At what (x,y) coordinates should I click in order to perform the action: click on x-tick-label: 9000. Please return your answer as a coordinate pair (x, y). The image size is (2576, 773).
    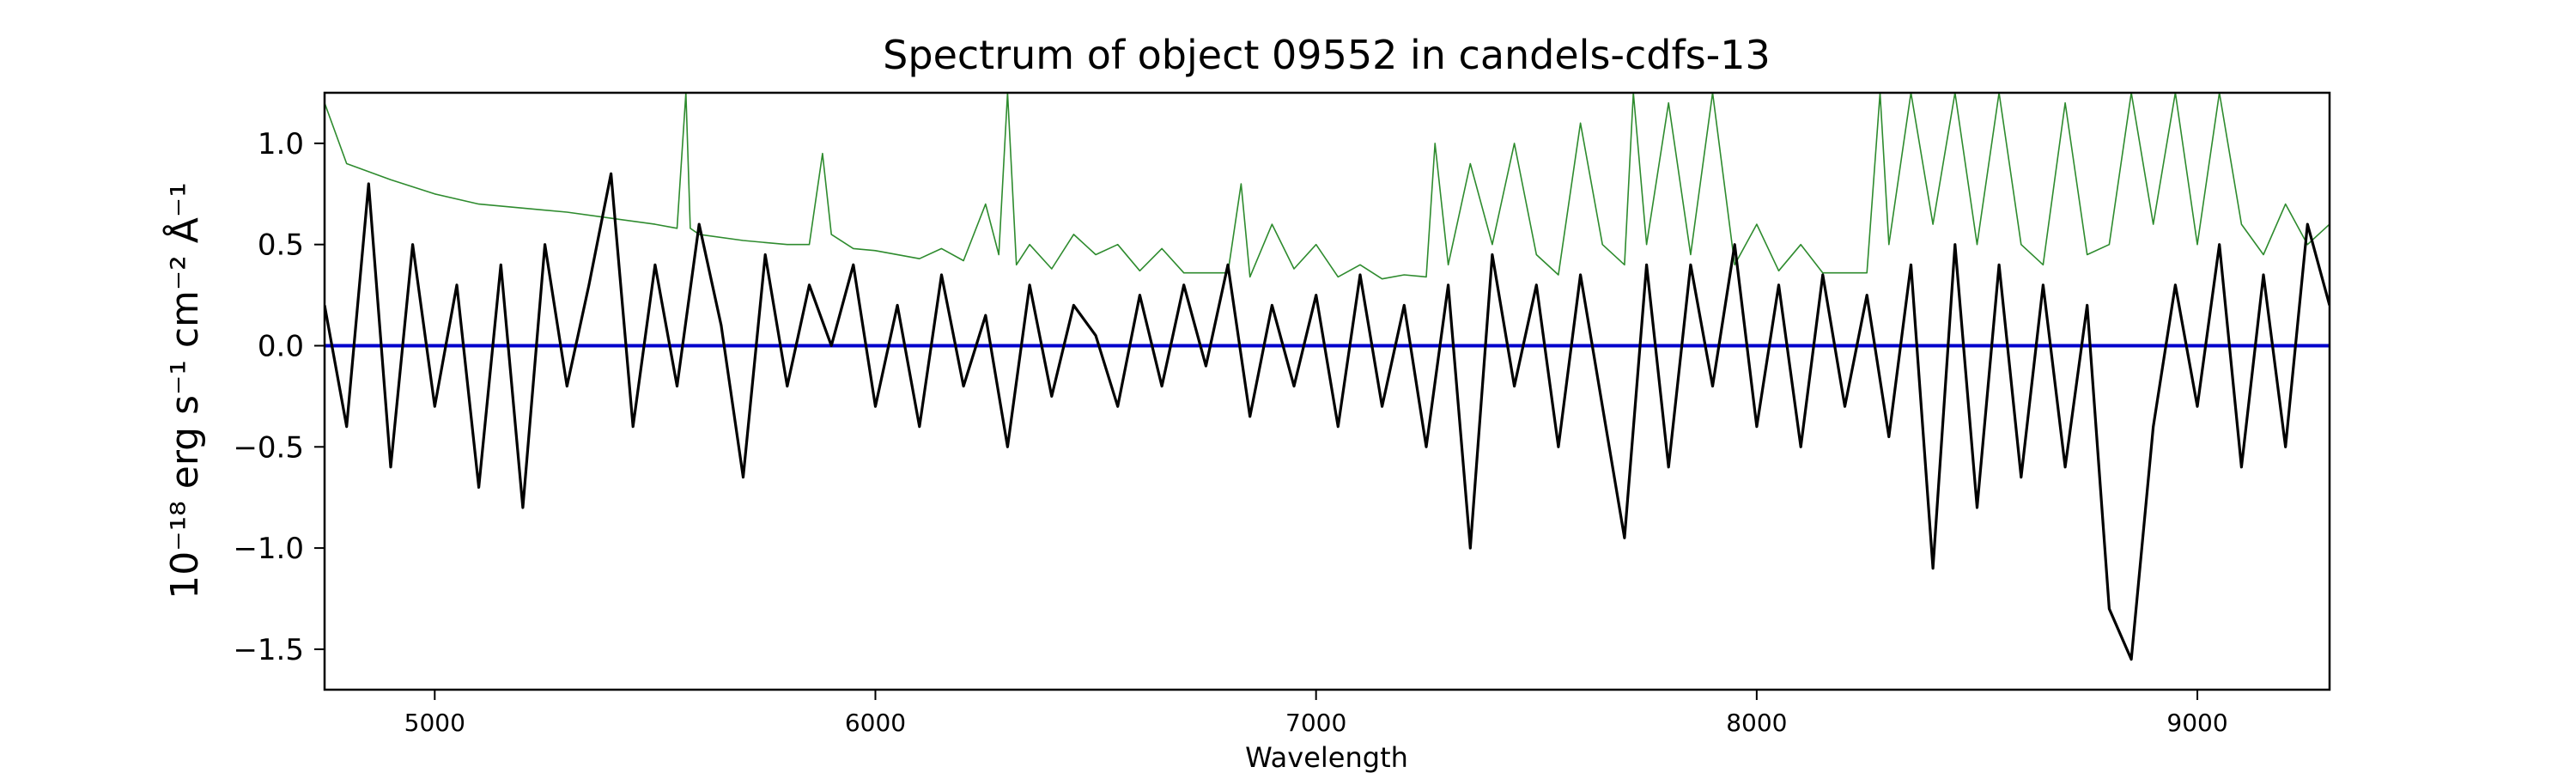
    Looking at the image, I should click on (2196, 723).